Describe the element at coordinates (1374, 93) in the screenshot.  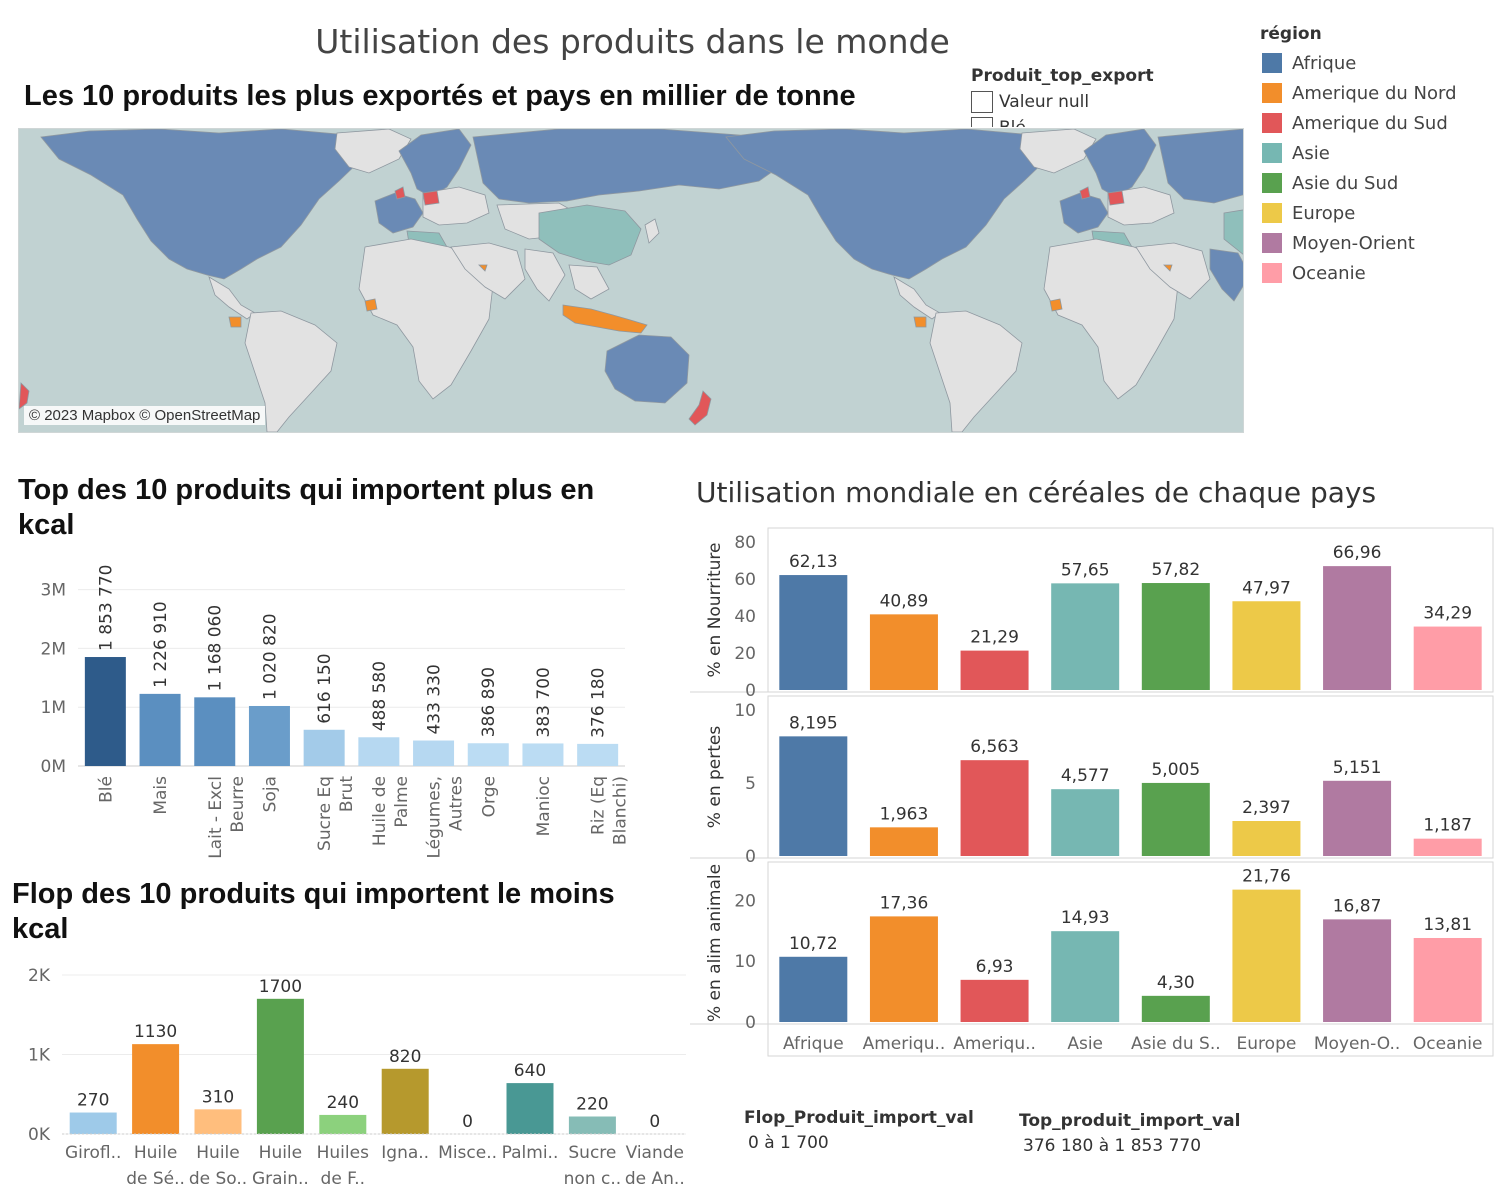
I see `legend-label: Amerique du Nord` at that location.